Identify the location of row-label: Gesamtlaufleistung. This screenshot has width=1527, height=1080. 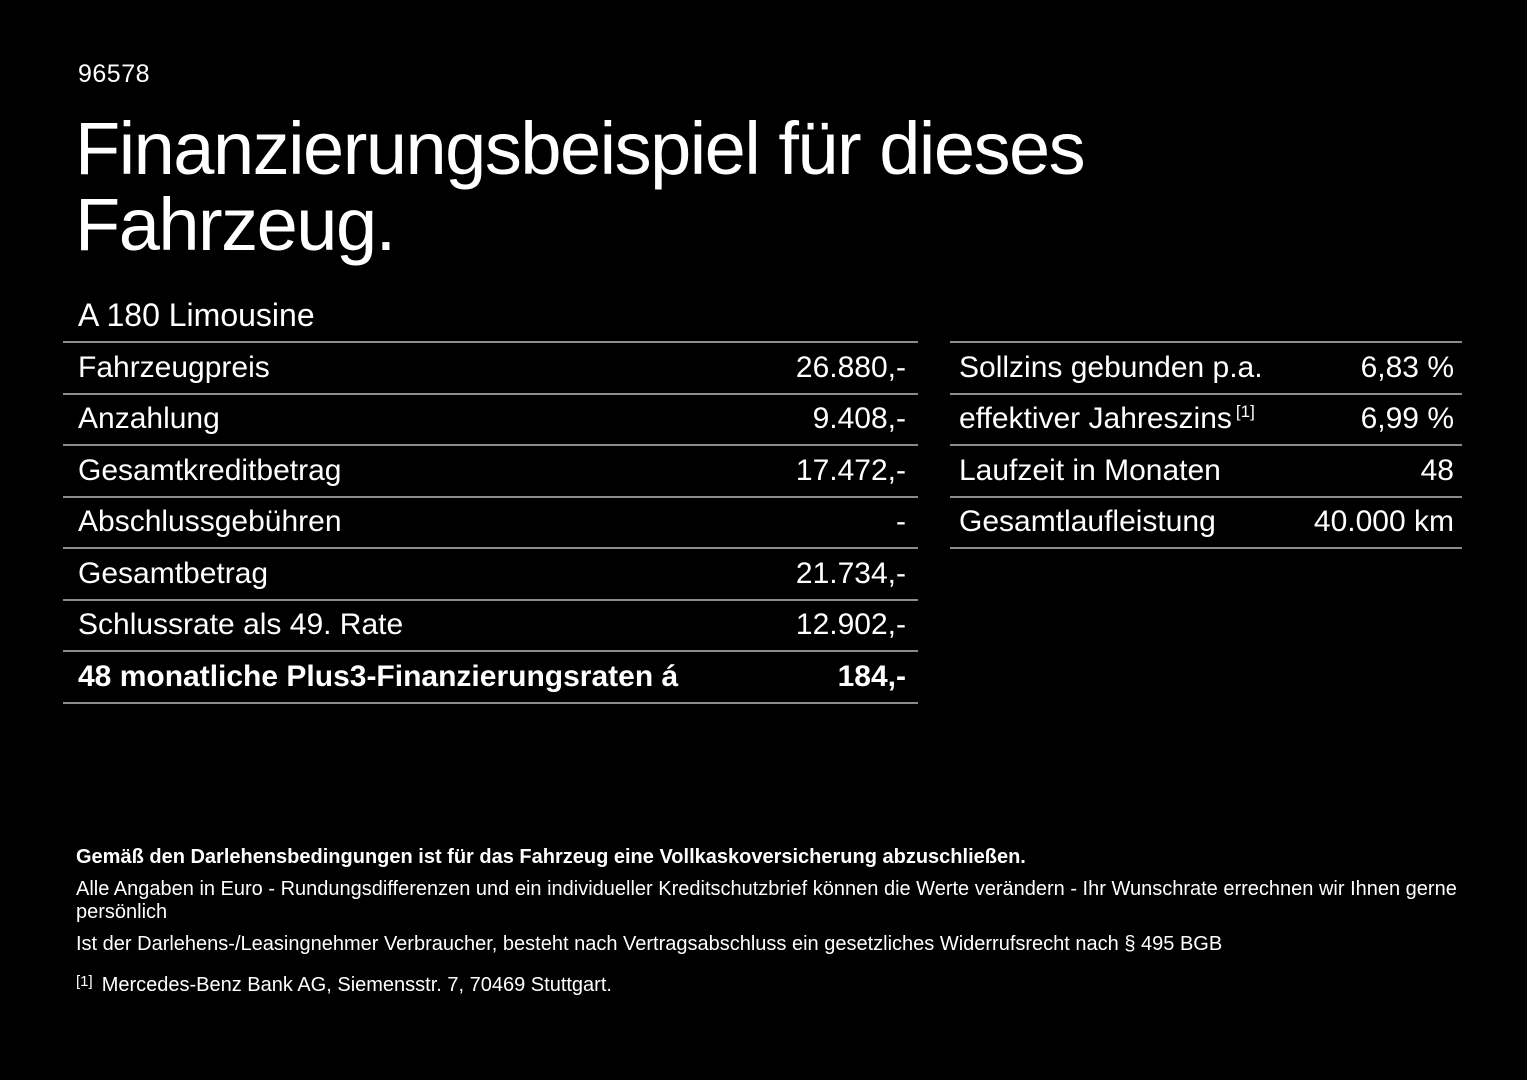
(1089, 522).